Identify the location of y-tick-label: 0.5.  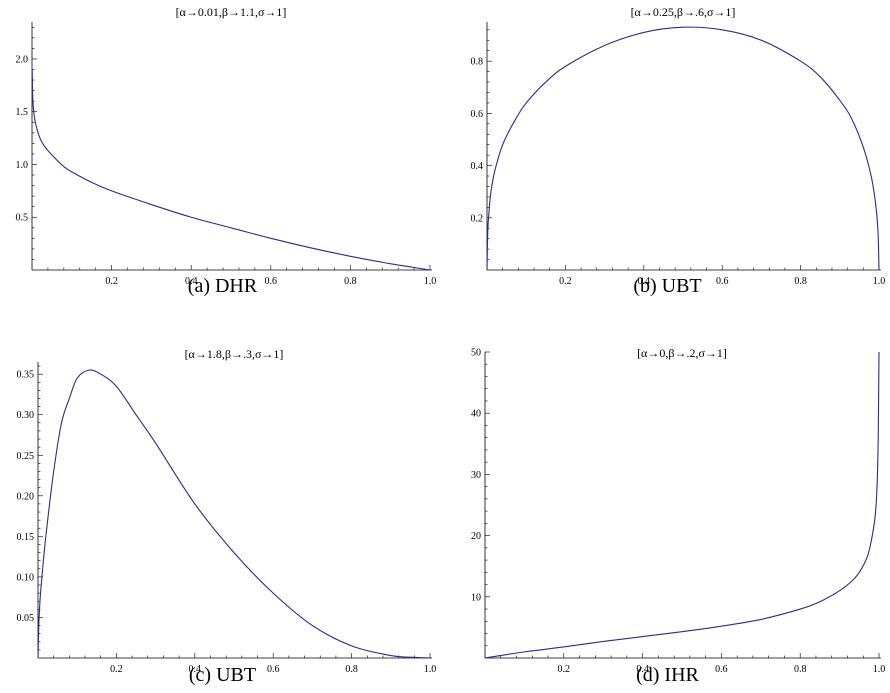
(22, 218).